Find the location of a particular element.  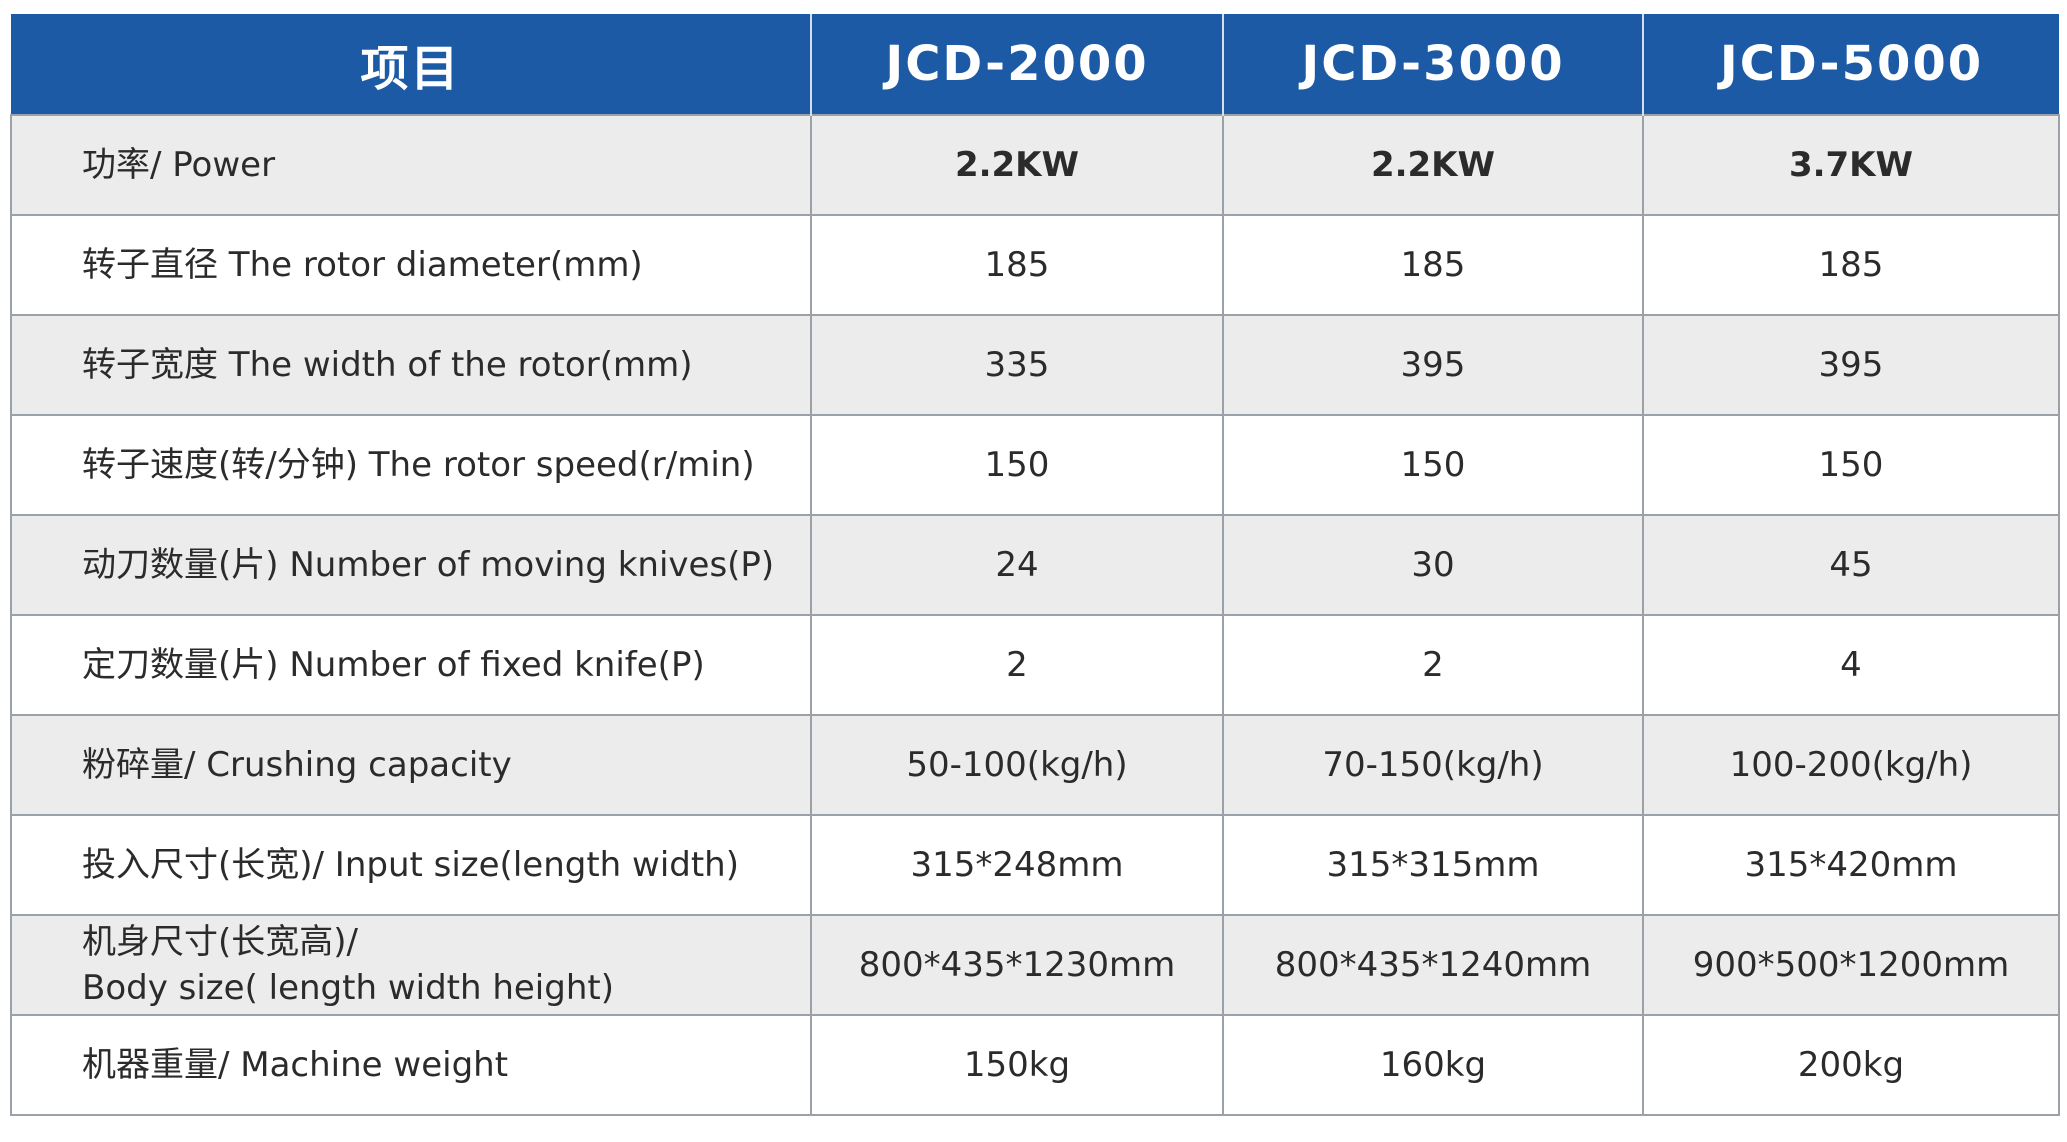

row-label-cell: 动刀数量(片) Number of moving knives(P) is located at coordinates (411, 565).